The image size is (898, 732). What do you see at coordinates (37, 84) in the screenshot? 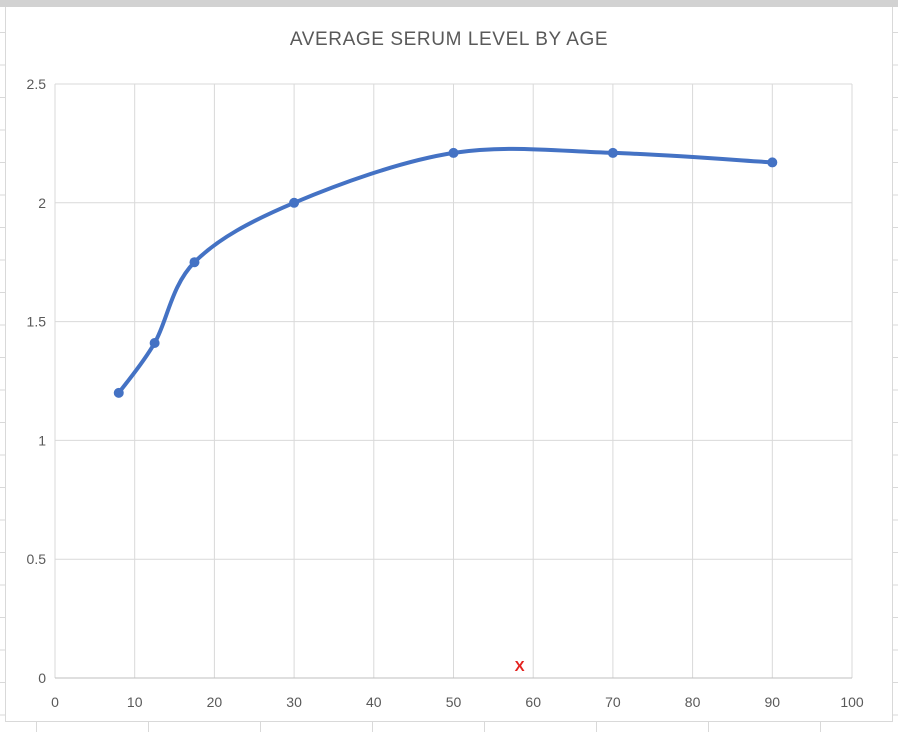
I see `y-tick-label: 2.5` at bounding box center [37, 84].